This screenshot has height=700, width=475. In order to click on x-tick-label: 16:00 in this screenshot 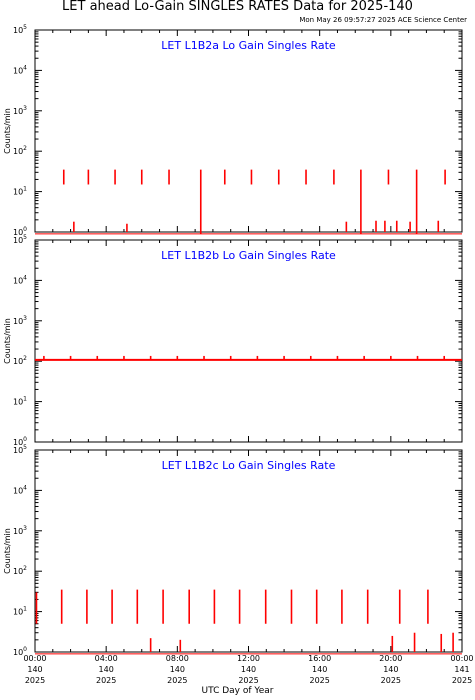, I will do `click(319, 658)`.